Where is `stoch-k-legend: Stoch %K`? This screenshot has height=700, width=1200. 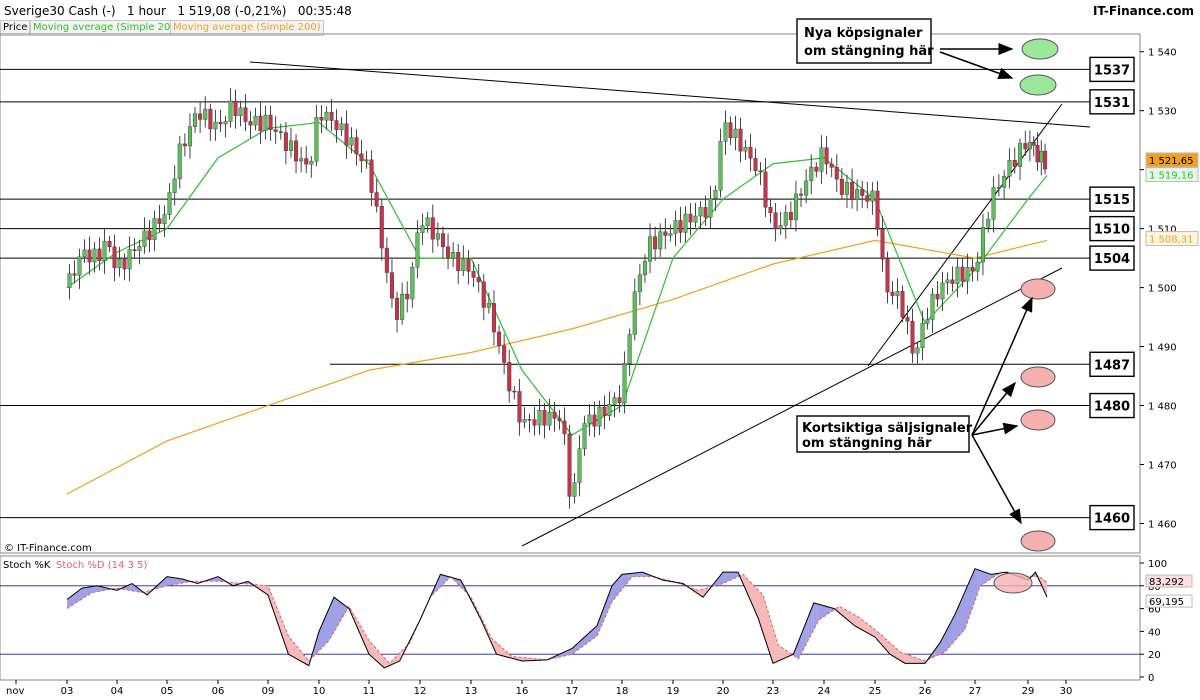
stoch-k-legend: Stoch %K is located at coordinates (27, 565).